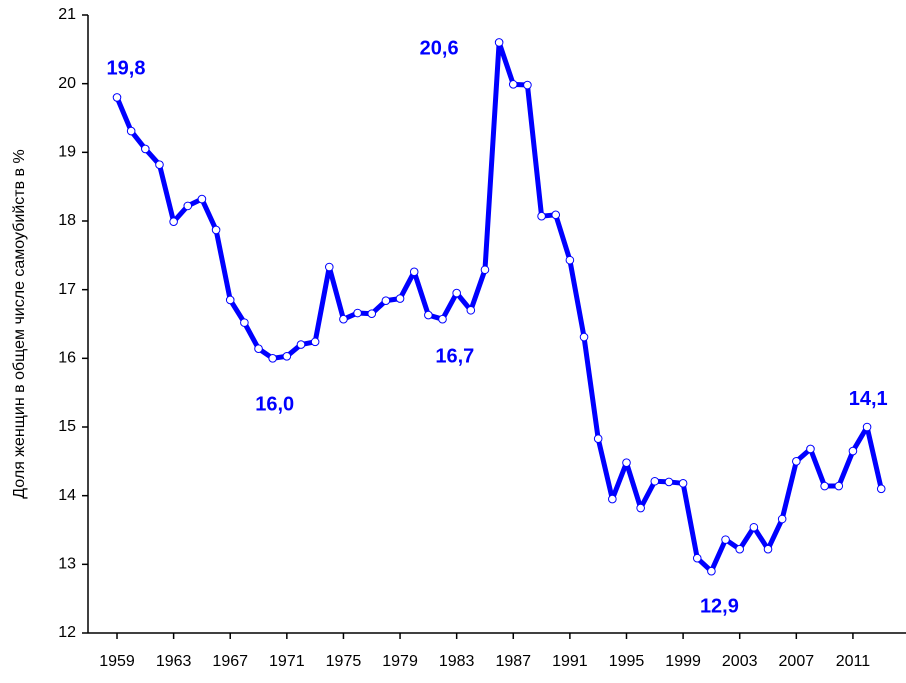  What do you see at coordinates (287, 661) in the screenshot?
I see `x-tick-label: 1971` at bounding box center [287, 661].